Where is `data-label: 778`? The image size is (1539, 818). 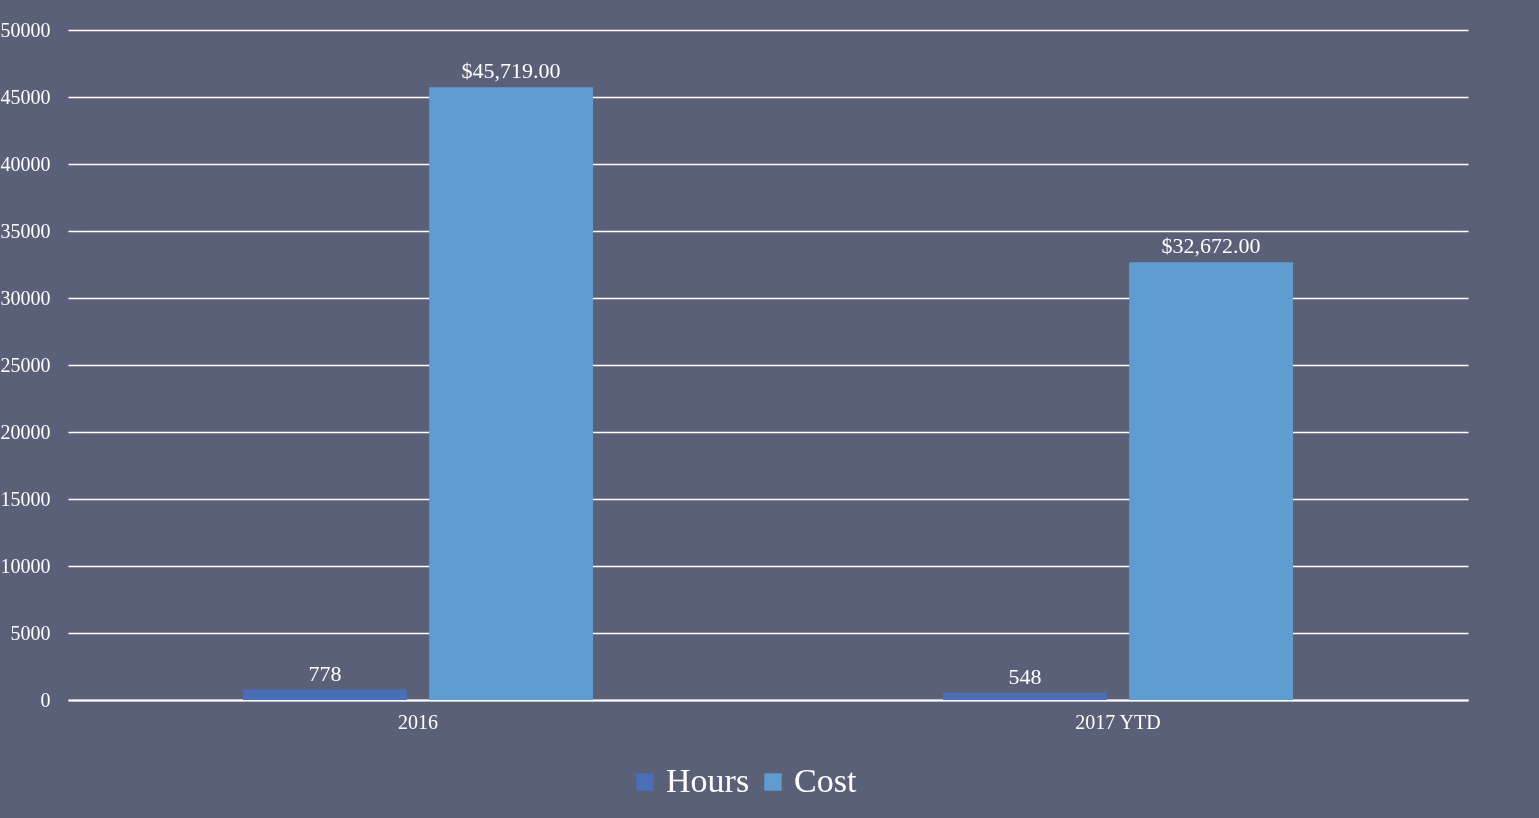 data-label: 778 is located at coordinates (325, 673).